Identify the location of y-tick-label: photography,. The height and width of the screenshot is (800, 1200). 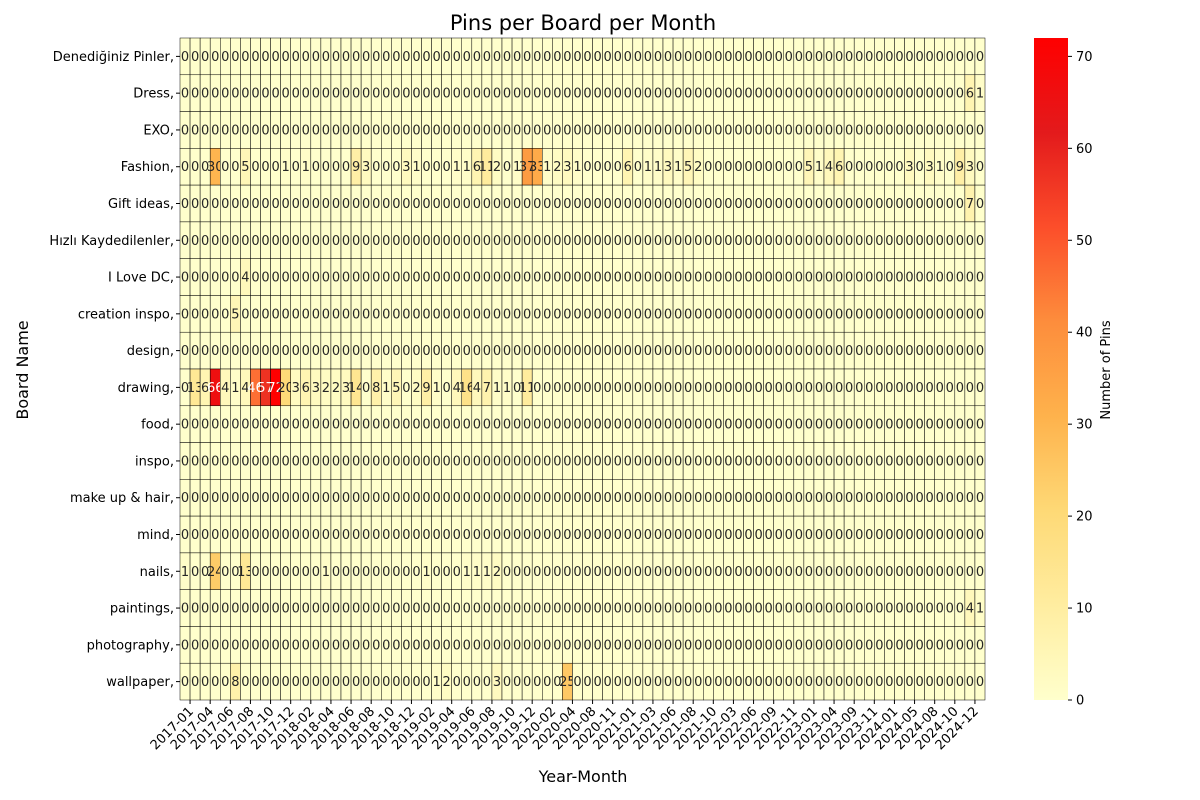
(130, 645).